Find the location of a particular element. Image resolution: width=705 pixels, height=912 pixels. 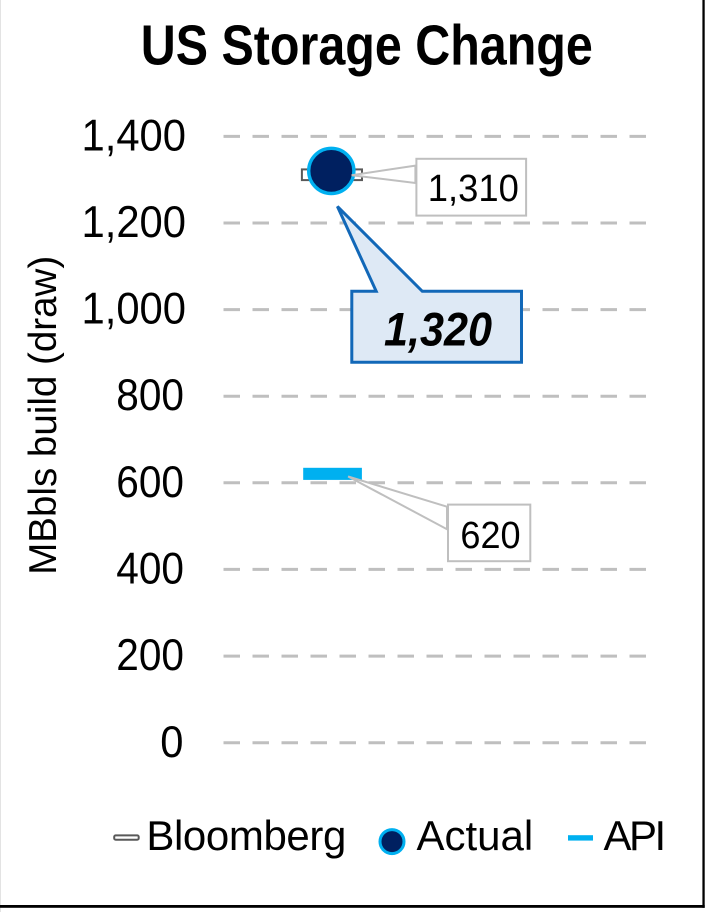

svg-text: 600 is located at coordinates (150, 482).